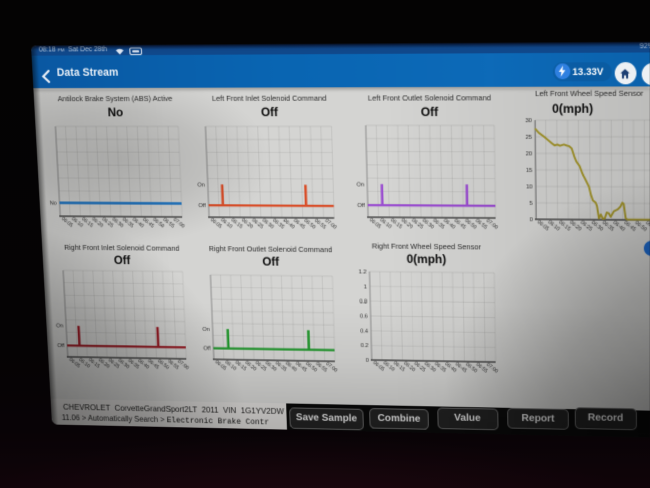 Image resolution: width=650 pixels, height=488 pixels. What do you see at coordinates (365, 346) in the screenshot?
I see `svg-text: 0.2` at bounding box center [365, 346].